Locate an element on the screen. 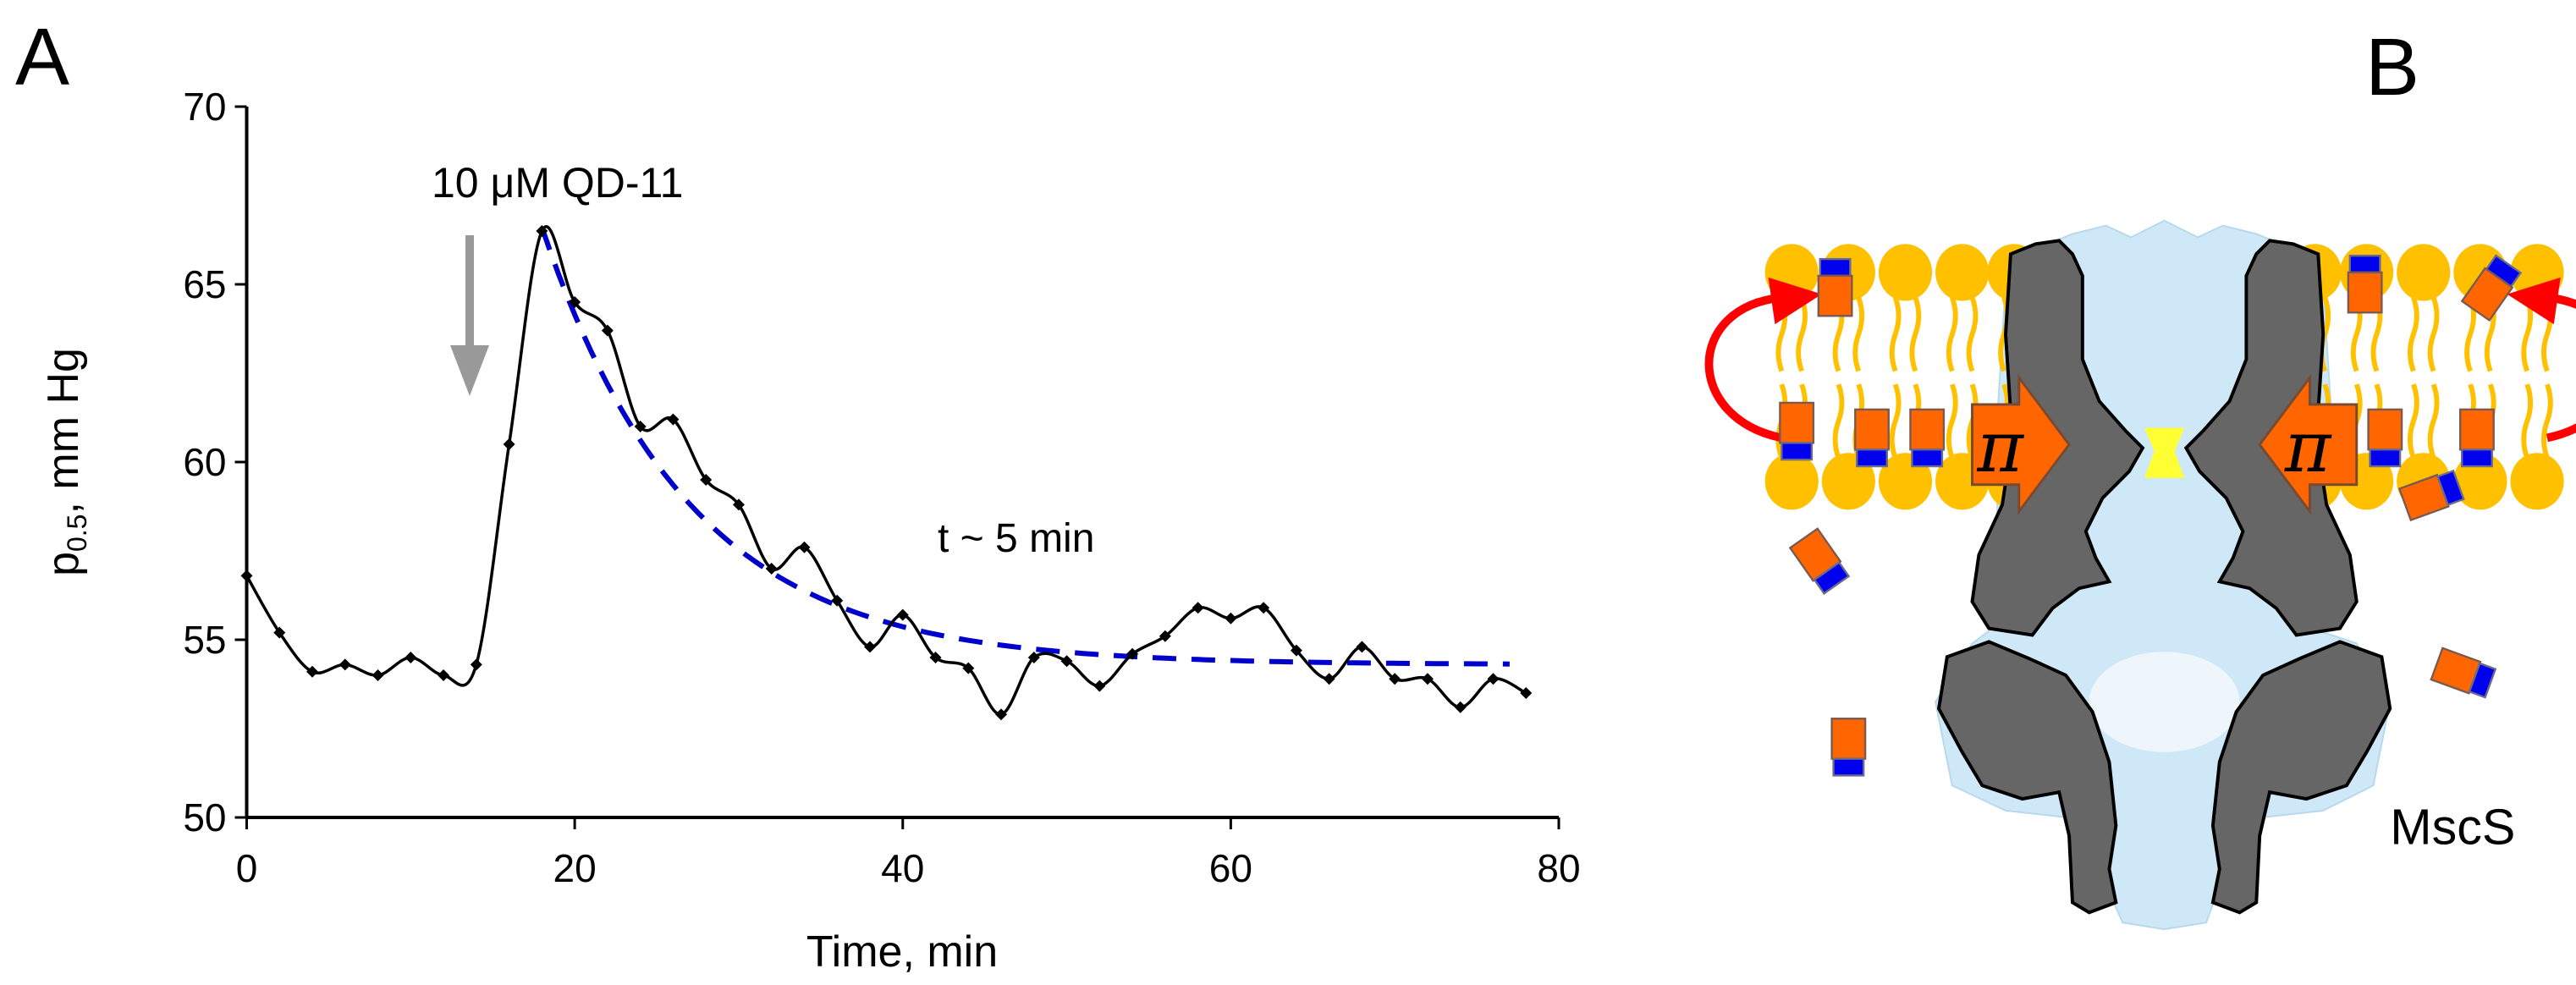  tau-annotation: t ~ 5 min is located at coordinates (1016, 538).